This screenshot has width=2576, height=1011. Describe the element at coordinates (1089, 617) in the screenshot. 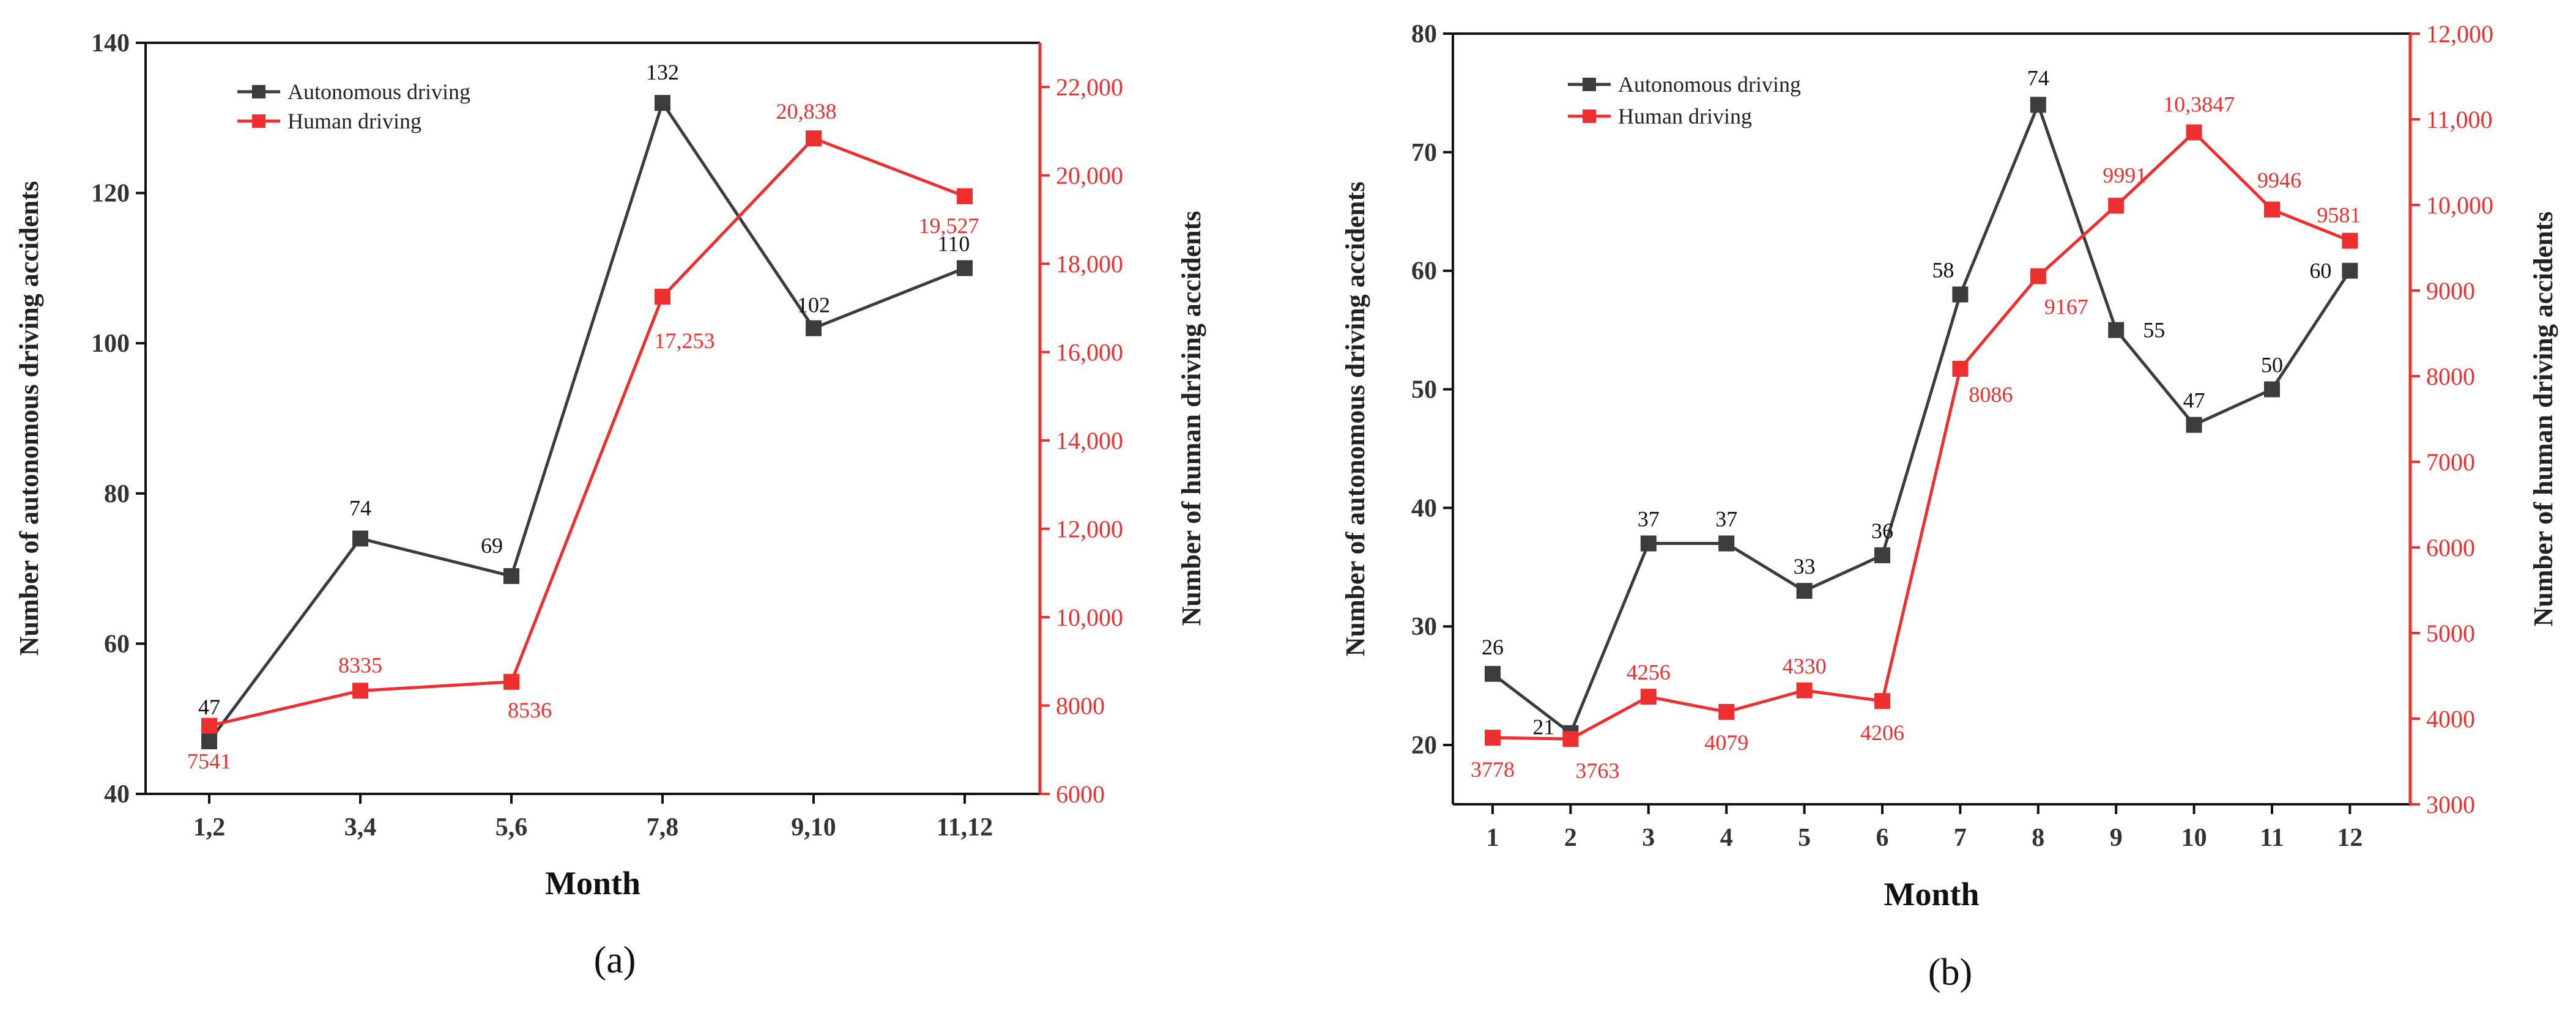

I see `right-tick-label: 10,000` at that location.